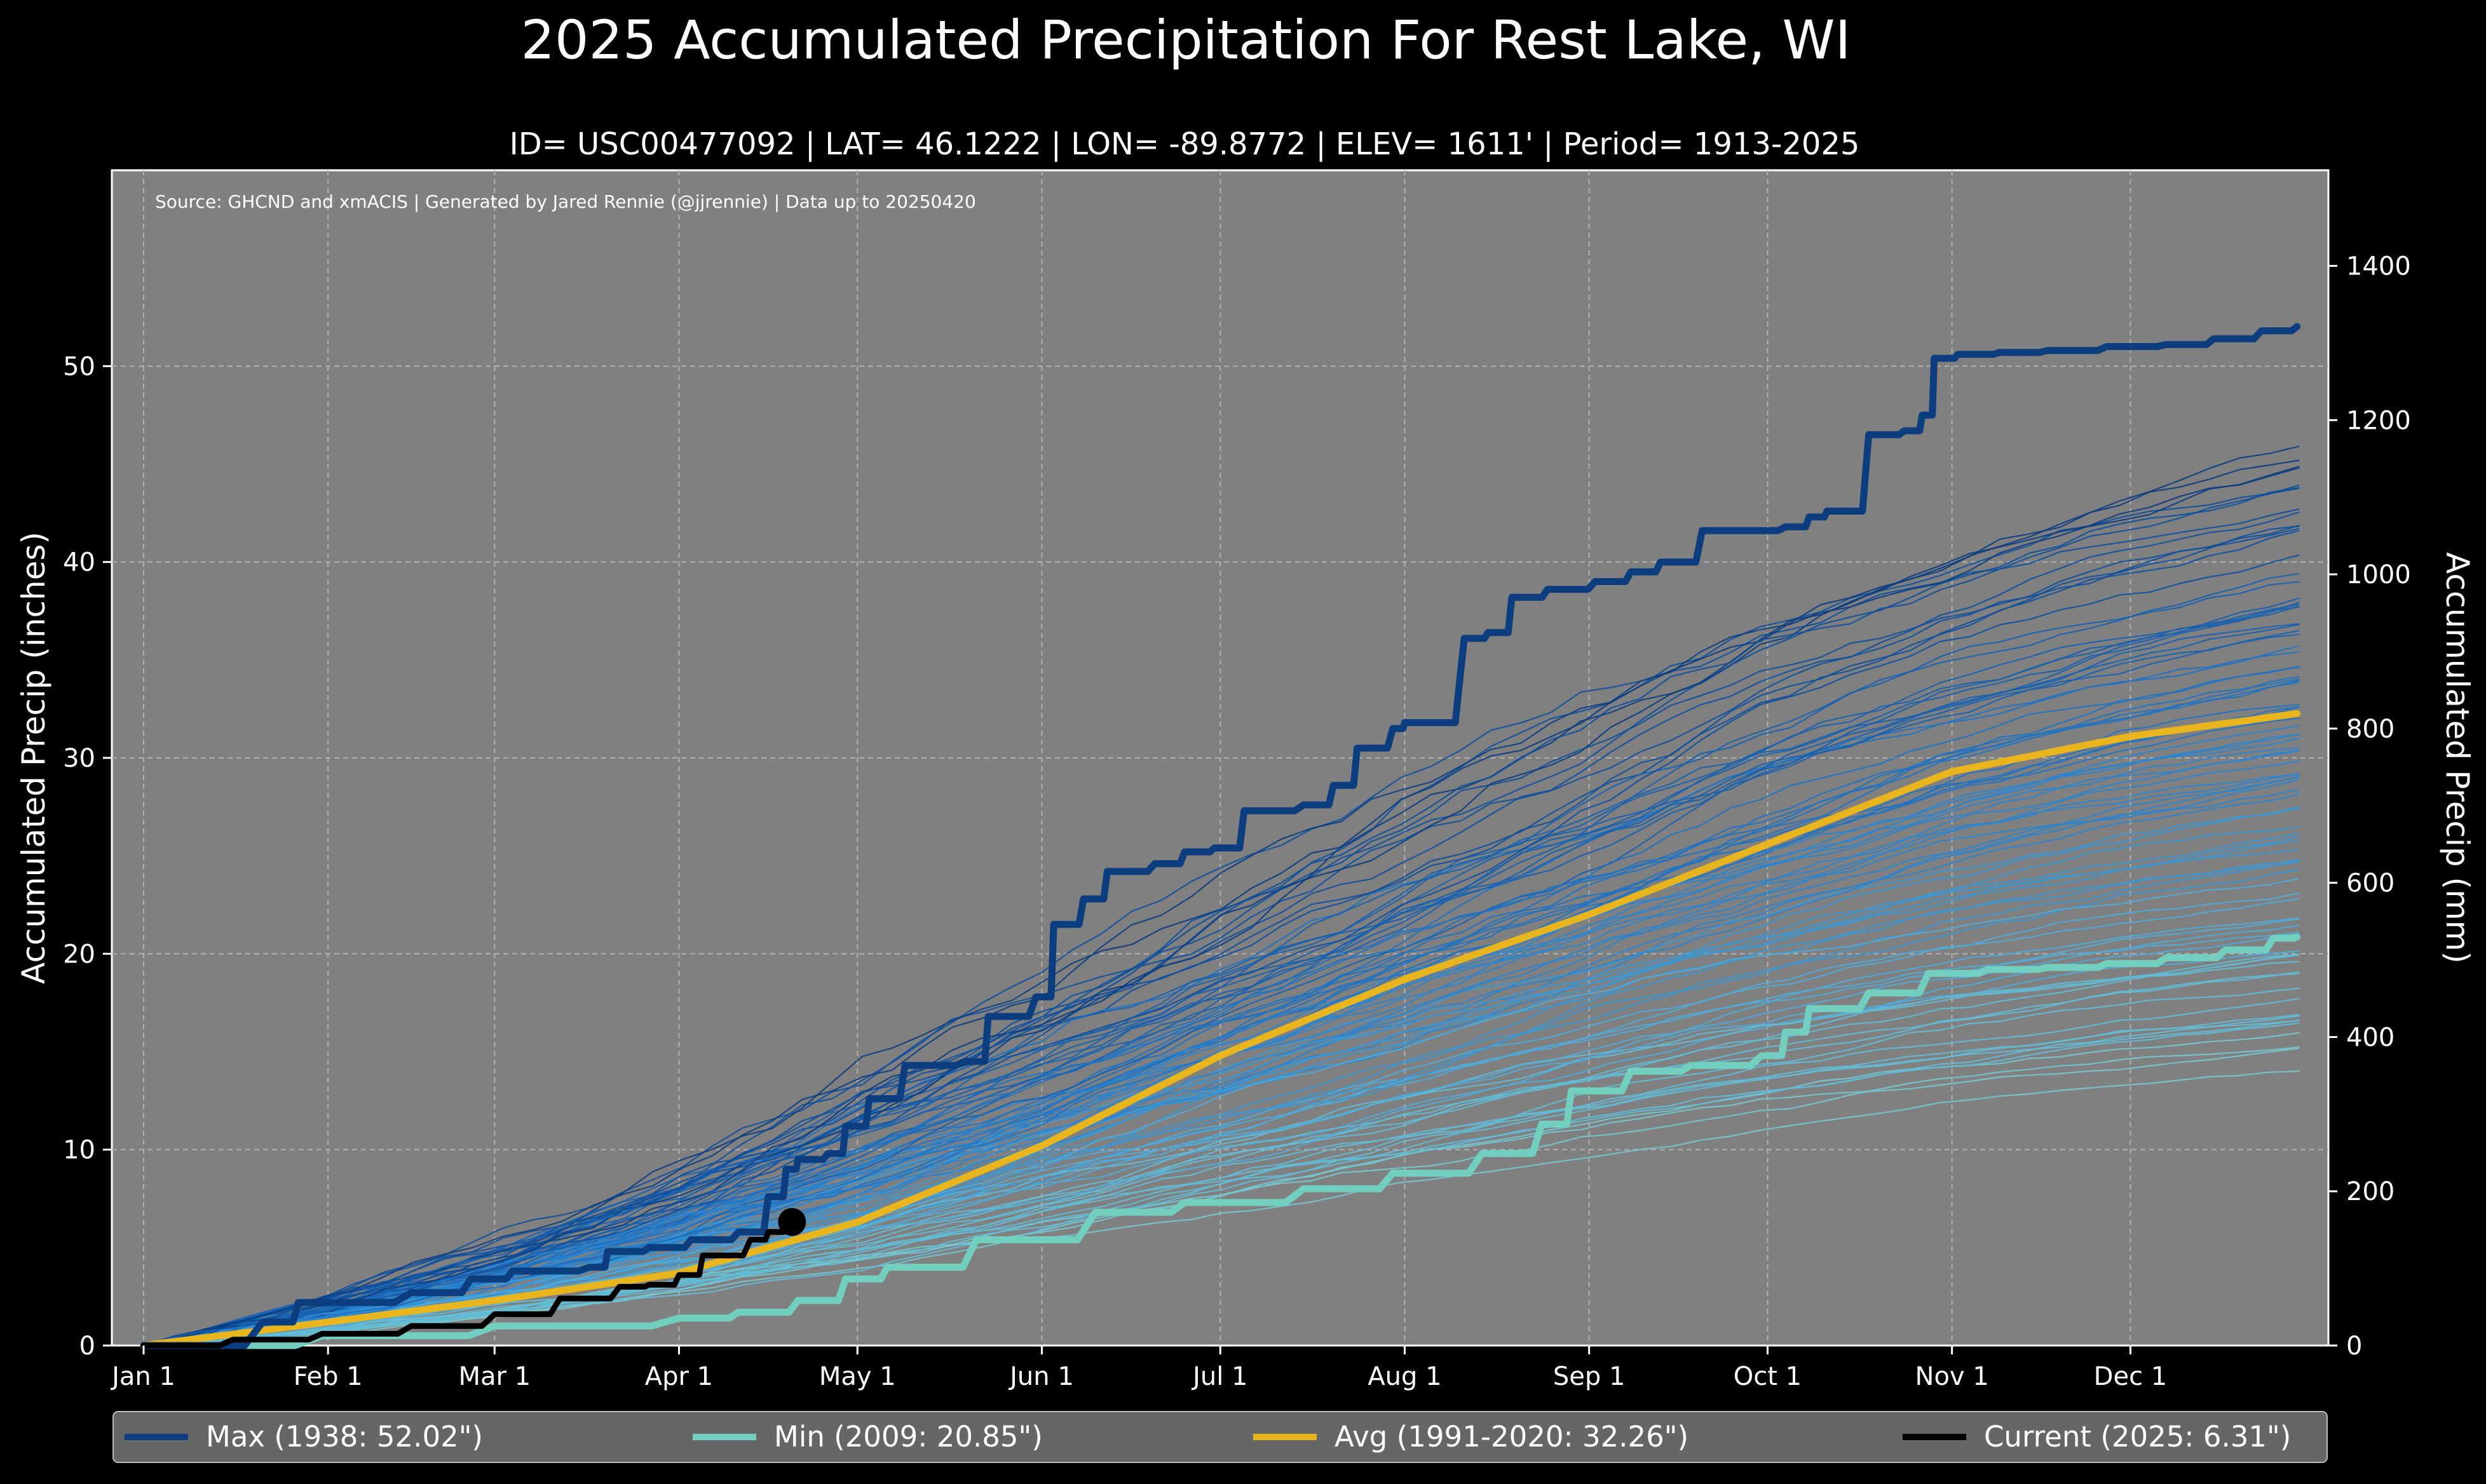 The width and height of the screenshot is (2486, 1484). What do you see at coordinates (79, 954) in the screenshot?
I see `y-tick-label: 20` at bounding box center [79, 954].